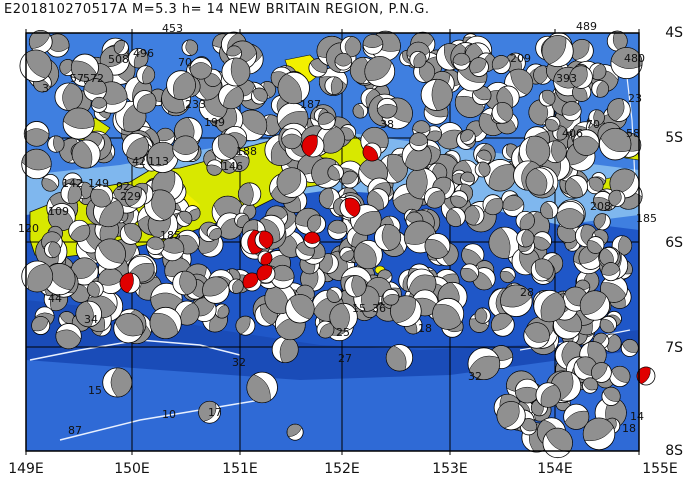 Image resolution: width=687 pixels, height=481 pixels. I want to click on depth-label: 28, so click(527, 292).